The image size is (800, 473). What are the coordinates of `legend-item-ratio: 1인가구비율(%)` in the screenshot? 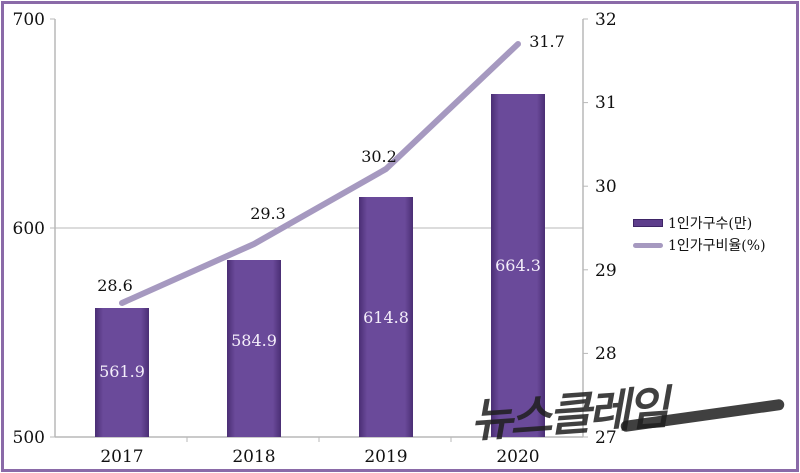 It's located at (699, 245).